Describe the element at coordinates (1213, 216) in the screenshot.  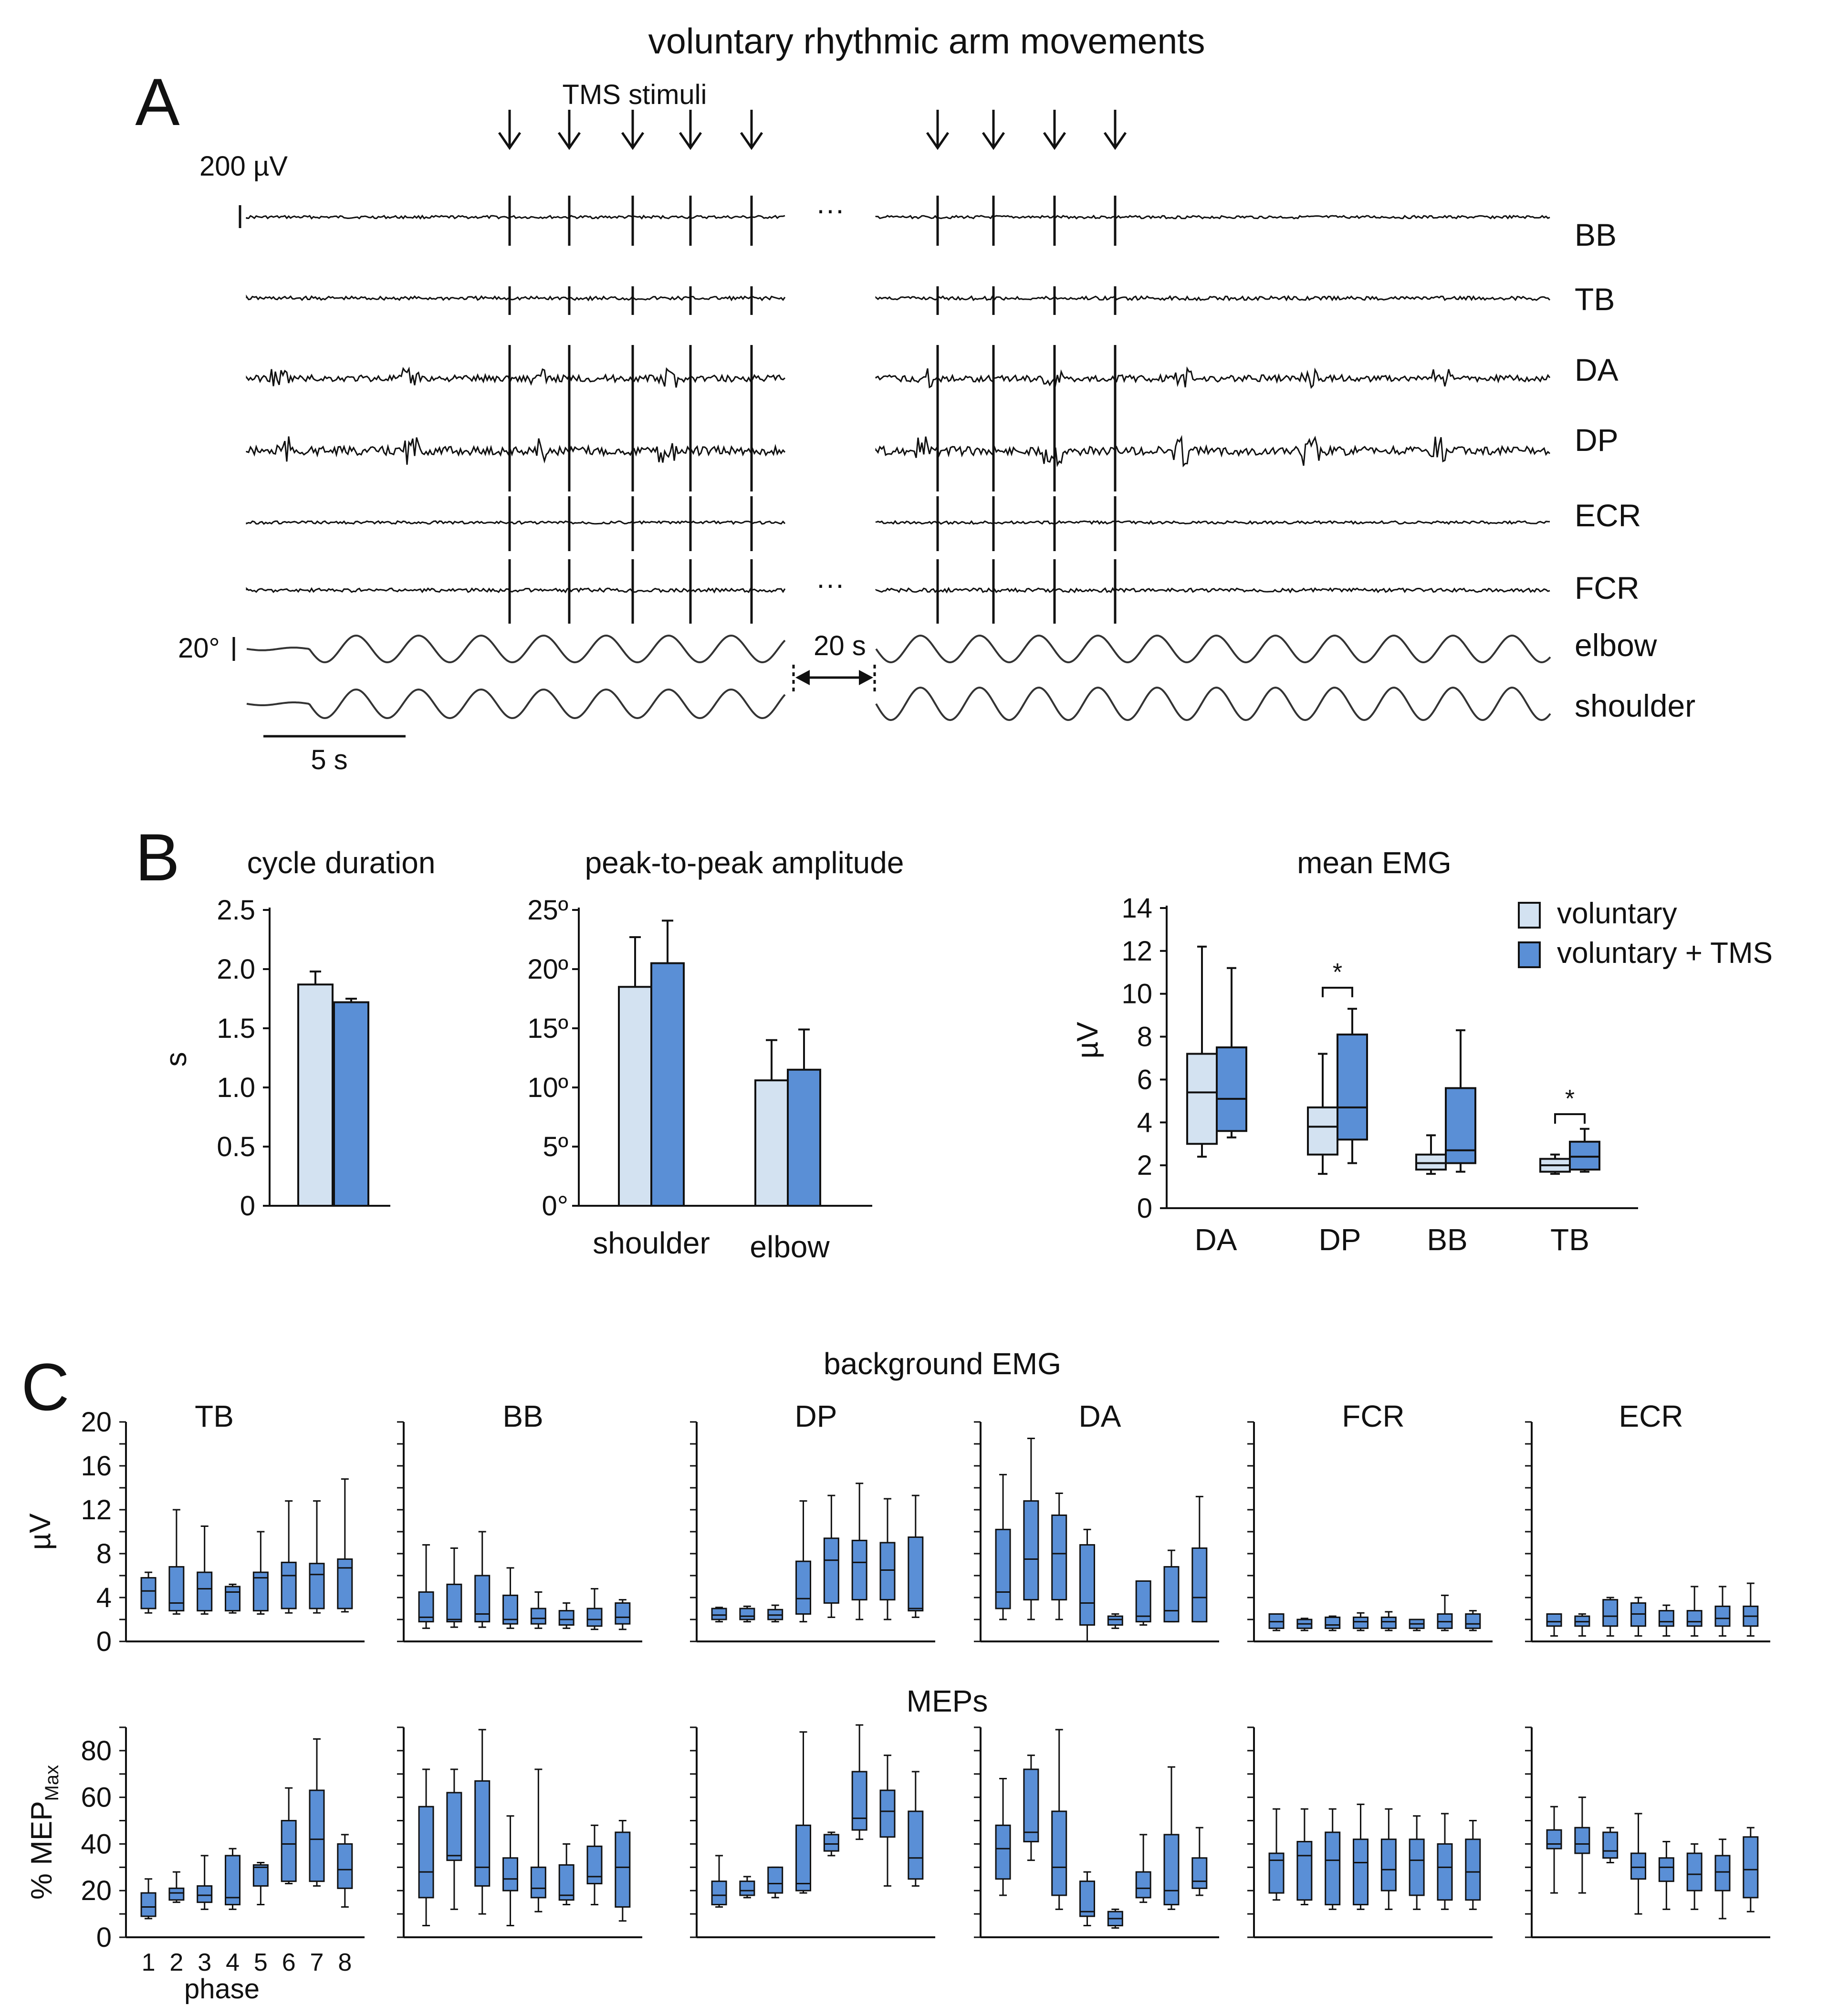
I see `emg-trace-bb` at that location.